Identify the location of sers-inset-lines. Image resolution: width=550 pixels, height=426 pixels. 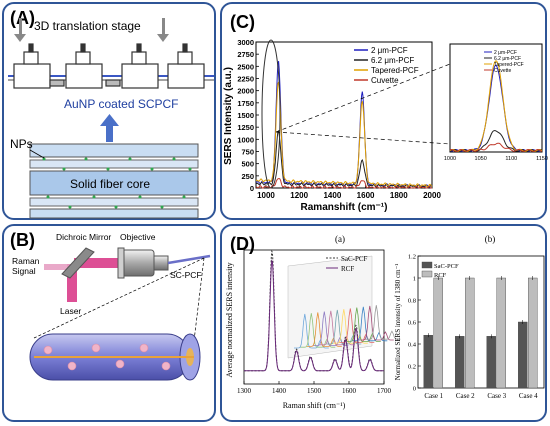
(496, 106).